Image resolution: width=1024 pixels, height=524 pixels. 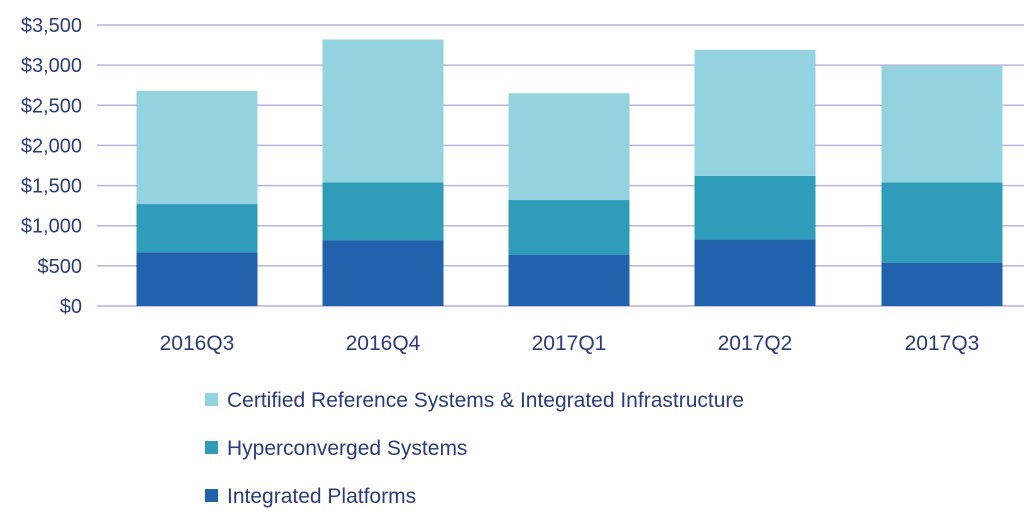 What do you see at coordinates (321, 496) in the screenshot?
I see `legend-label: Integrated Platforms` at bounding box center [321, 496].